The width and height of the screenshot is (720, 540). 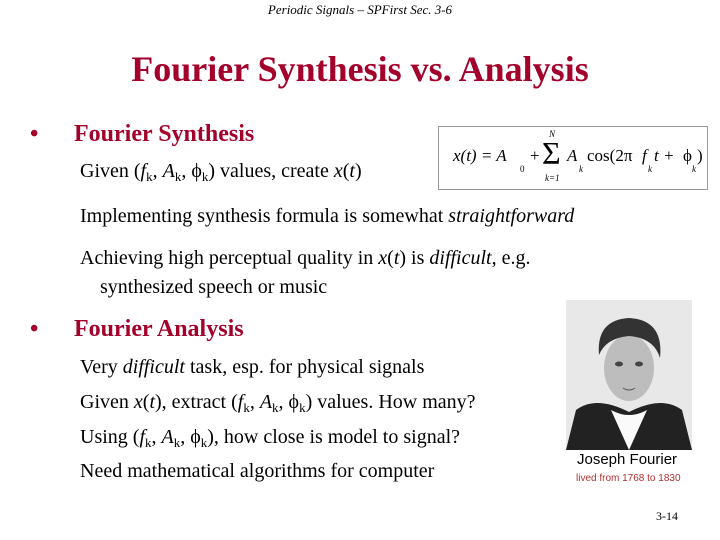 I want to click on t: ) values. How many?, so click(x=390, y=402).